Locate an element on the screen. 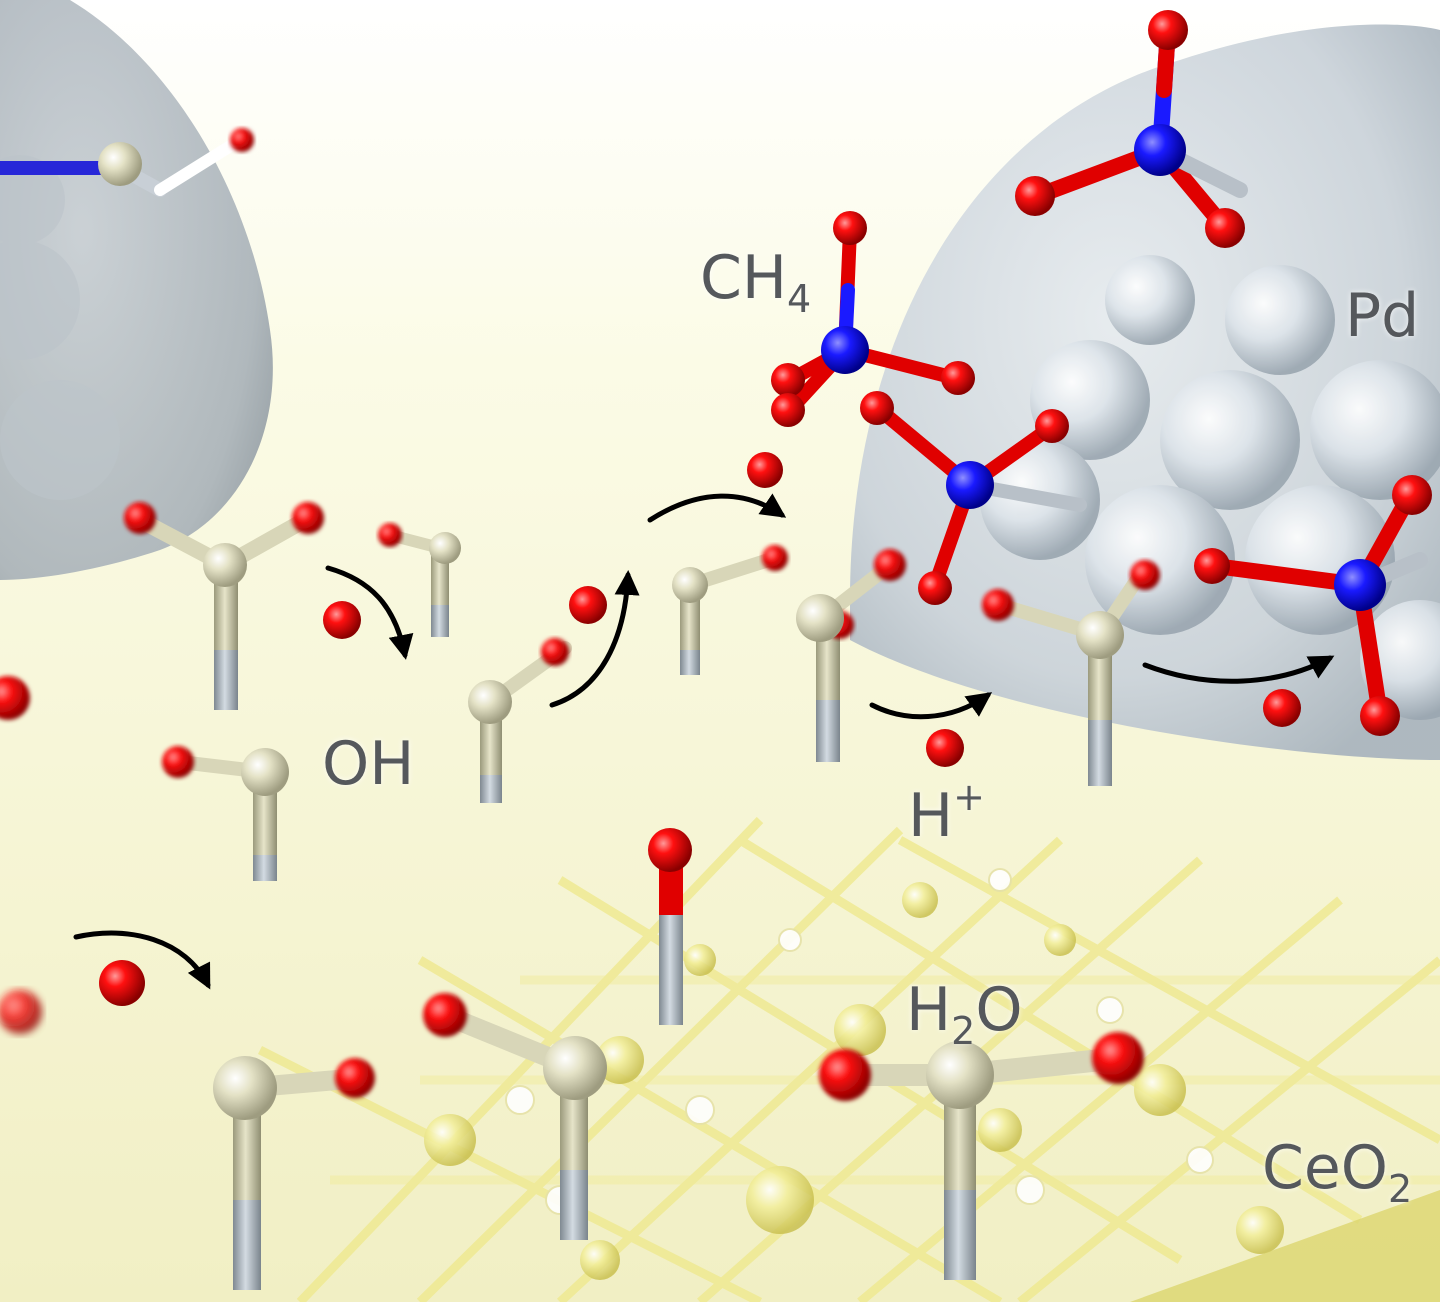 Image resolution: width=1440 pixels, height=1302 pixels. label-hplus: H+ is located at coordinates (946, 813).